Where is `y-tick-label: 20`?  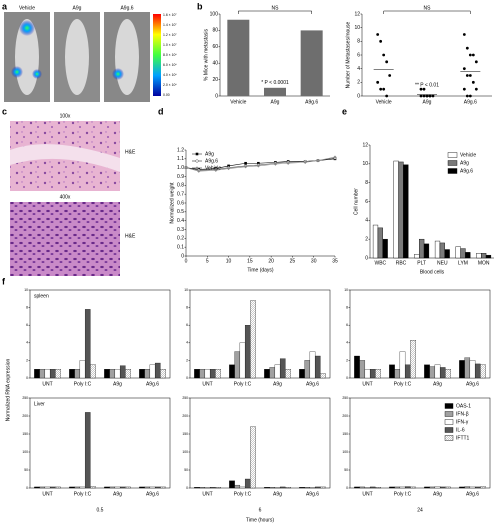 y-tick-label: 20 is located at coordinates (215, 80).